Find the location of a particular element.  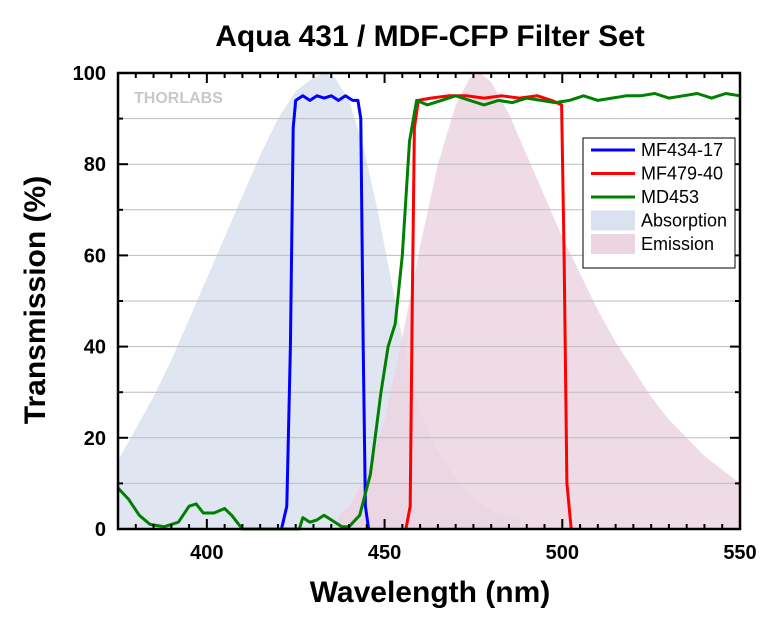

legend-label: MD453 is located at coordinates (670, 197).